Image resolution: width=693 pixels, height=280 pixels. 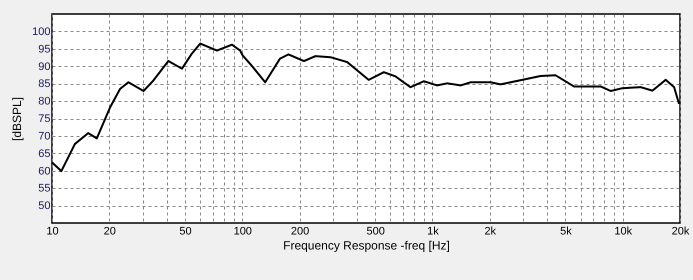 What do you see at coordinates (566, 232) in the screenshot?
I see `x-tick-label: 5k` at bounding box center [566, 232].